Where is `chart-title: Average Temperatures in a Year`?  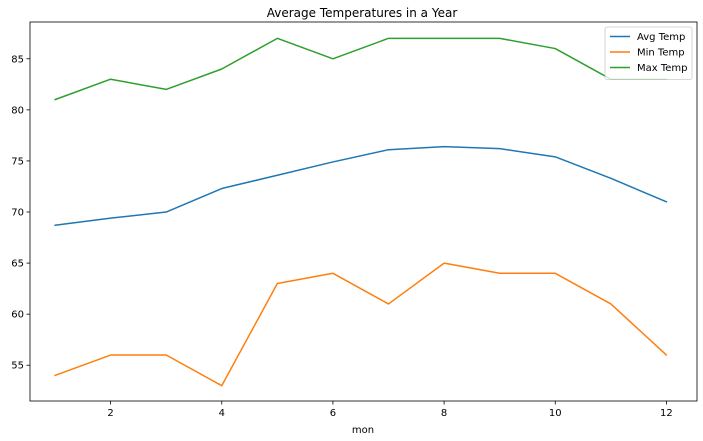 chart-title: Average Temperatures in a Year is located at coordinates (362, 13).